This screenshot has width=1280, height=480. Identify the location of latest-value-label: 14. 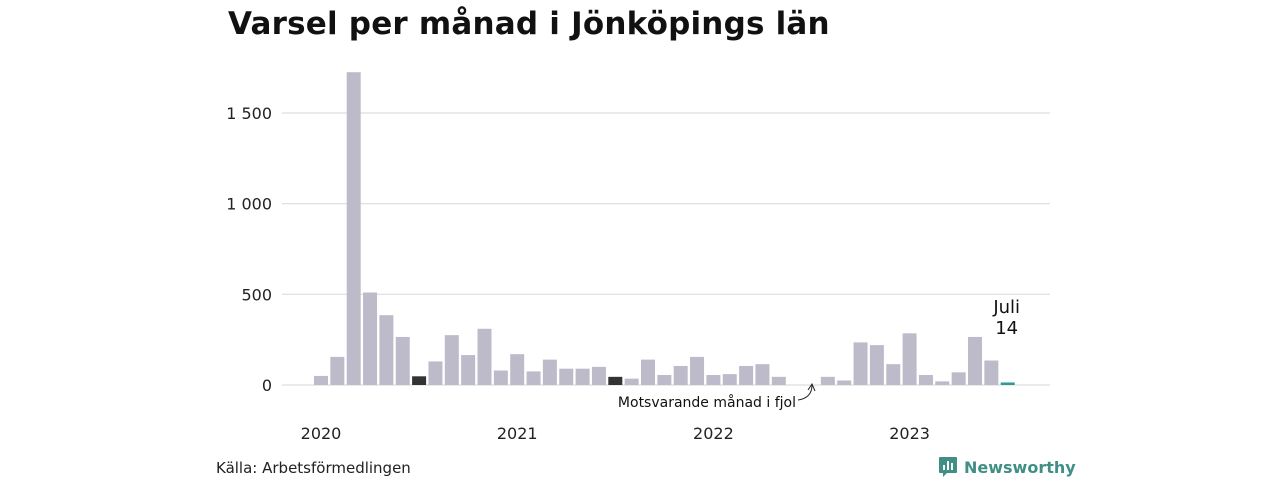
(1006, 328).